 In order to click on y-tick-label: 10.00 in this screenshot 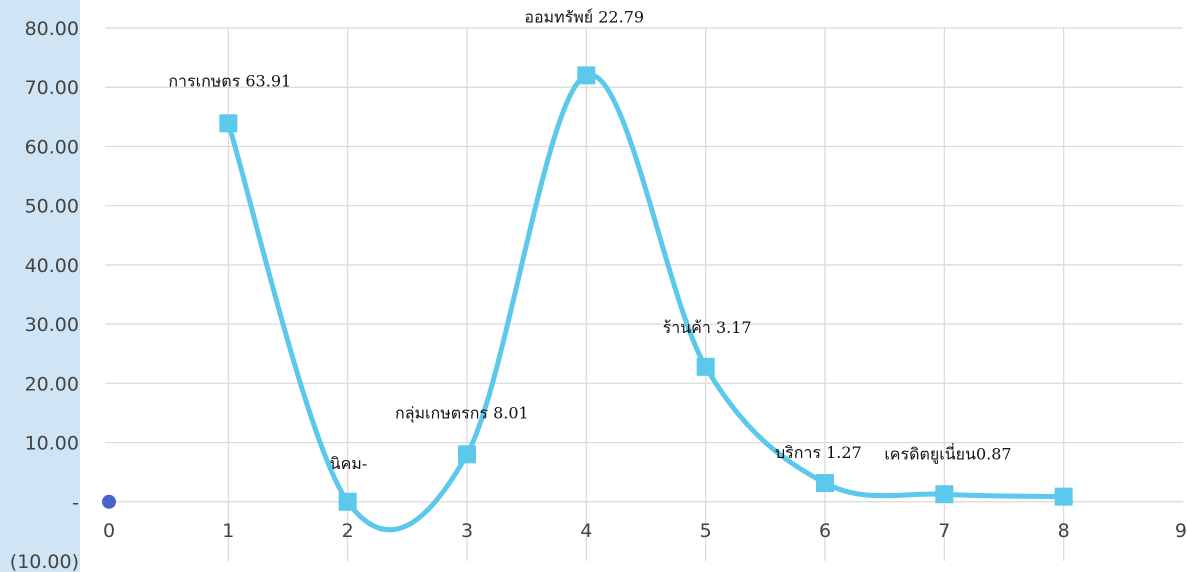, I will do `click(52, 444)`.